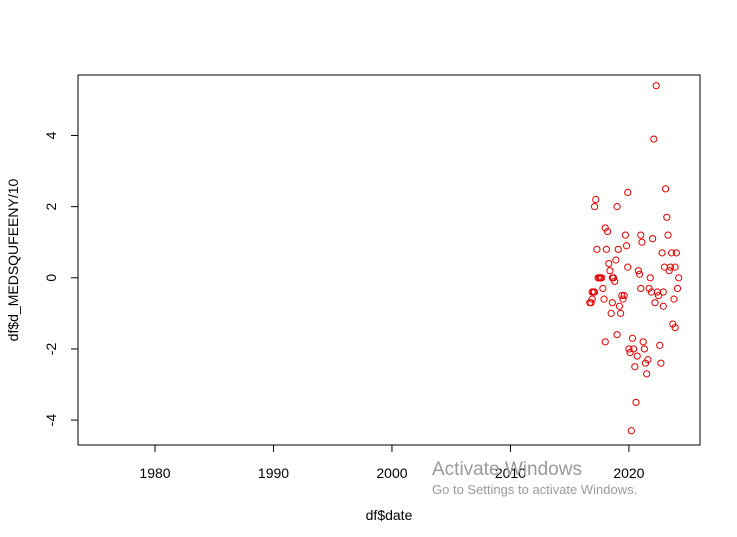 The height and width of the screenshot is (537, 737). I want to click on y-tick-label-4: 4, so click(51, 135).